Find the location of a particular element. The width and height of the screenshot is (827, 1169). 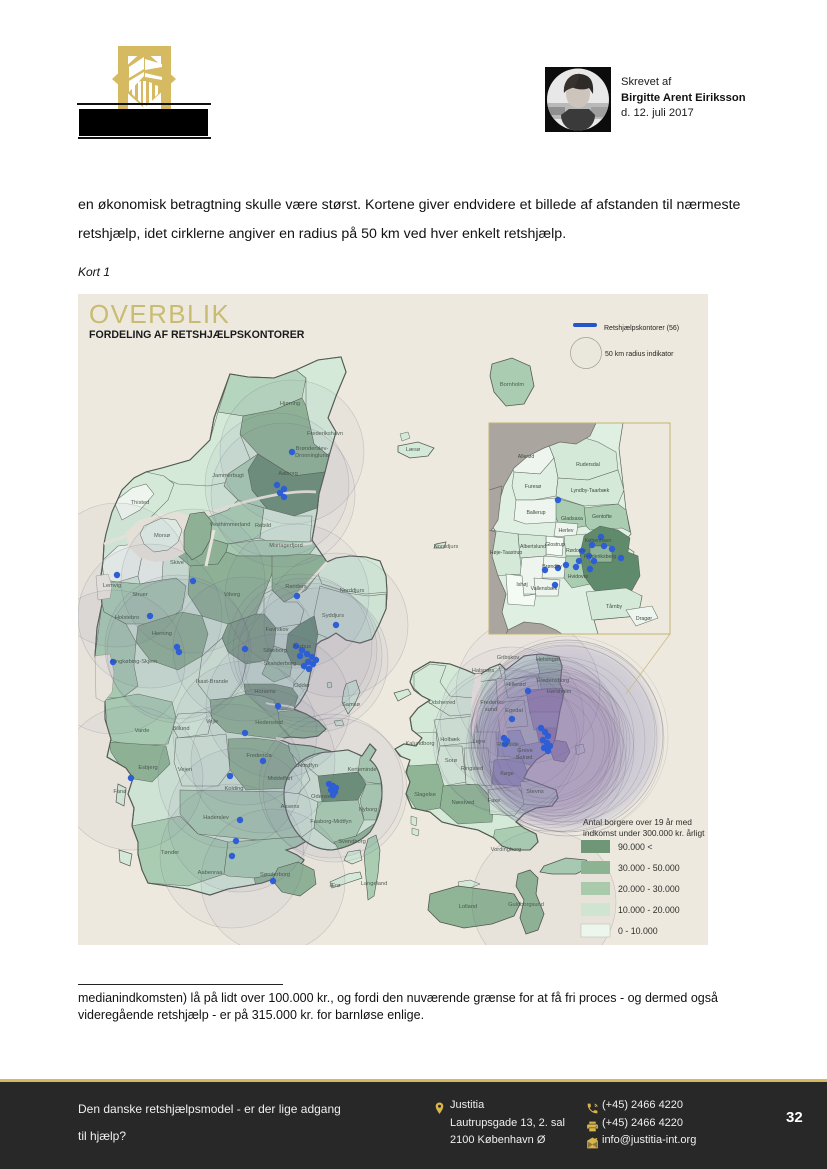

svg-text:FORDELING AF RETSHJÆLPSKONTORE: FORDELING AF RETSHJÆLPSKONTORER is located at coordinates (197, 335).